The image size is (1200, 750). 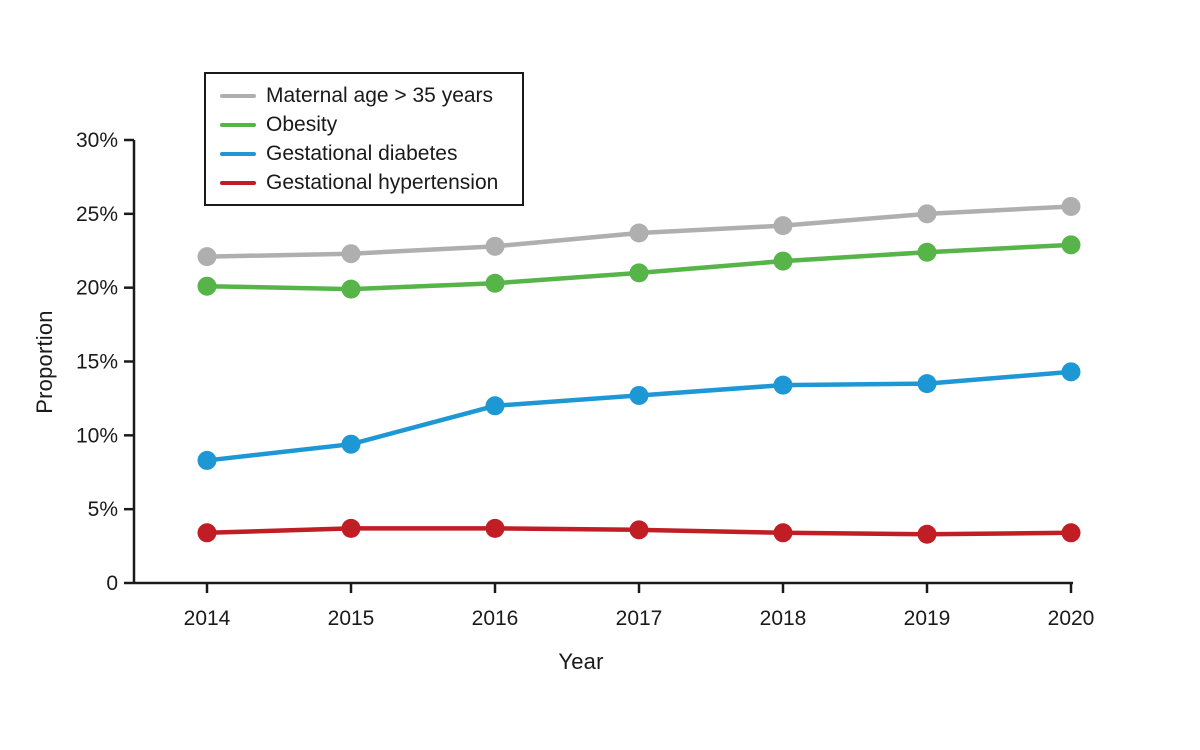 What do you see at coordinates (97, 214) in the screenshot?
I see `y-tick-label: 25%` at bounding box center [97, 214].